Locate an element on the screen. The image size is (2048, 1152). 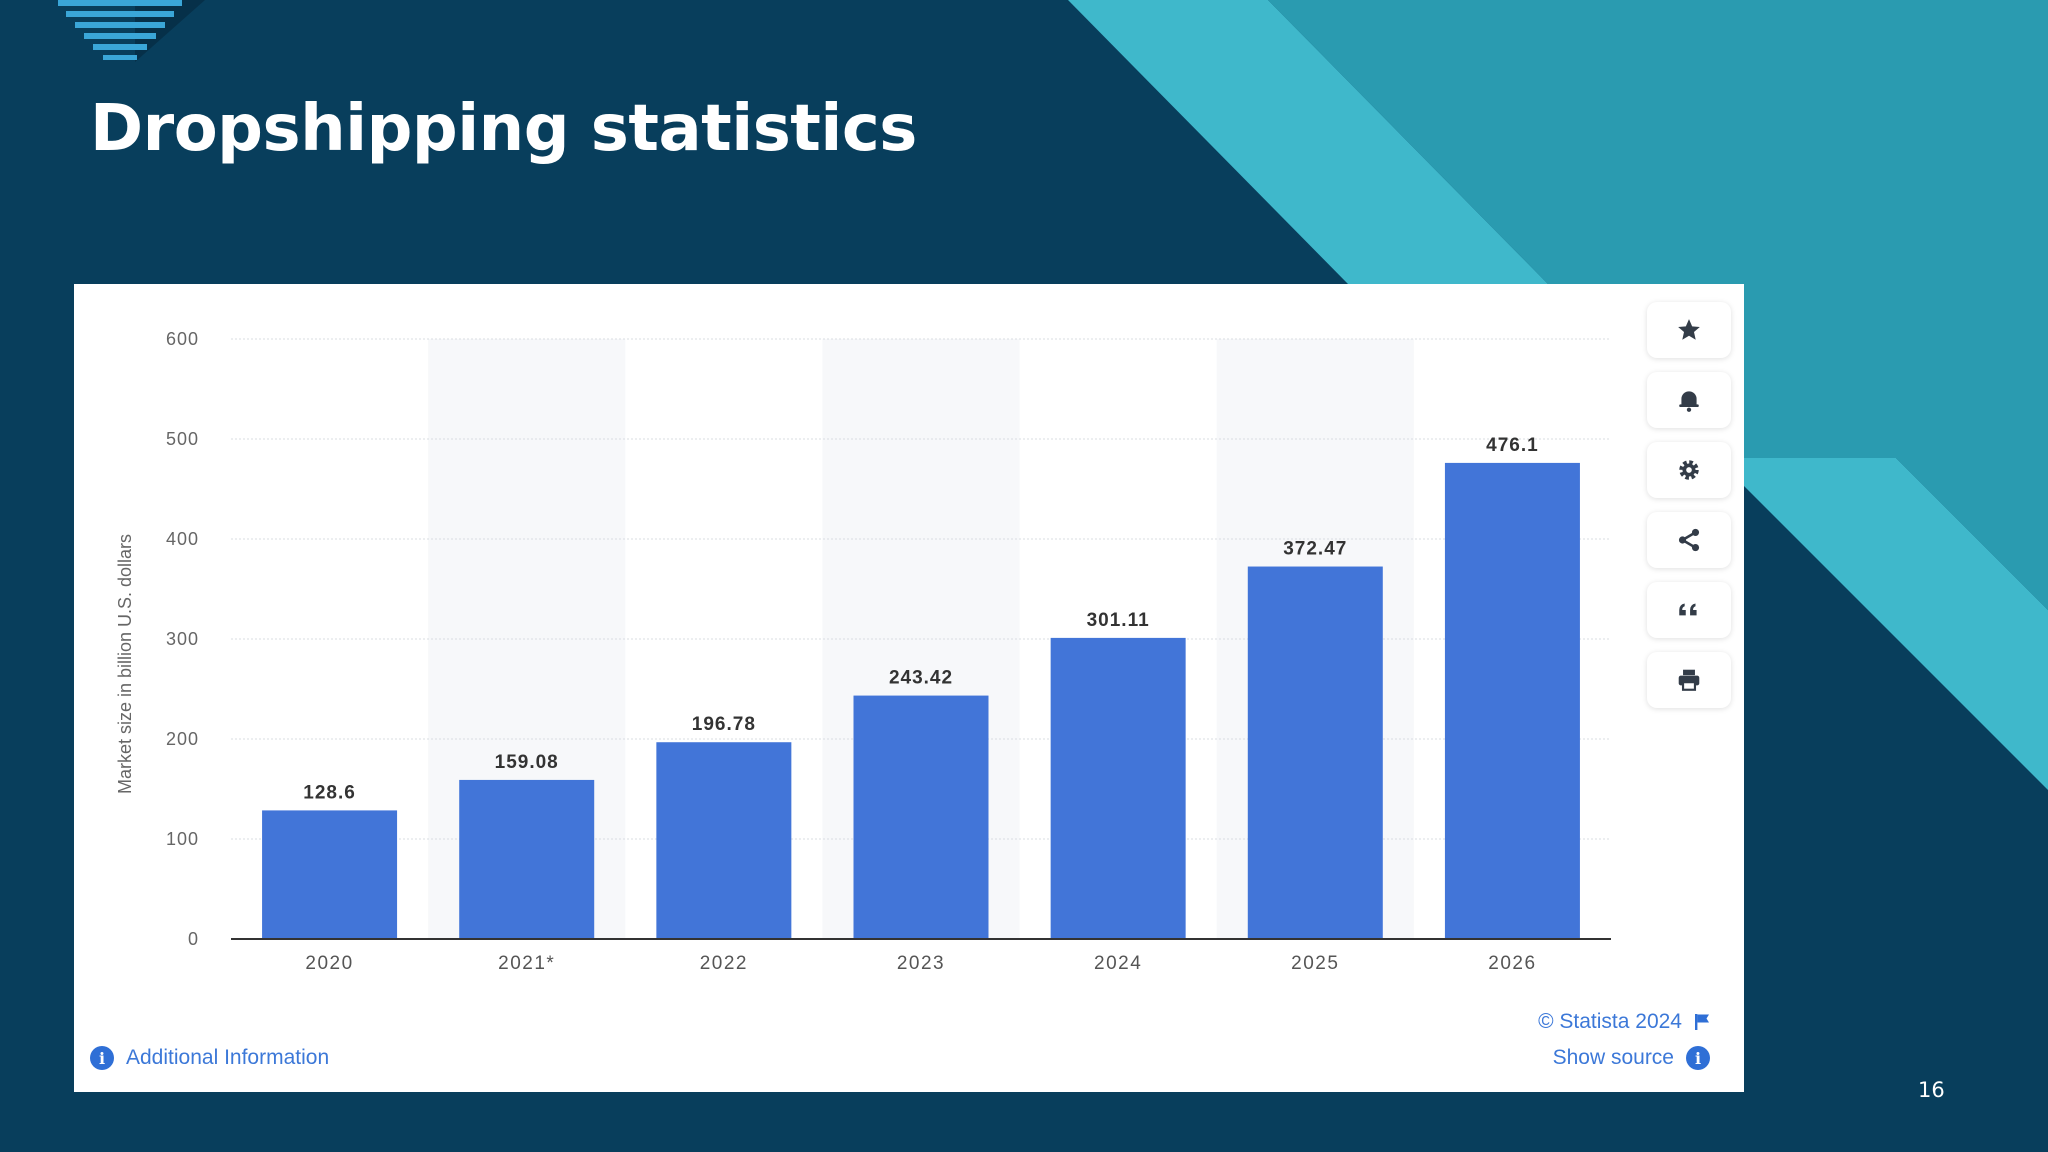
x-tick-label: 2021* is located at coordinates (526, 963).